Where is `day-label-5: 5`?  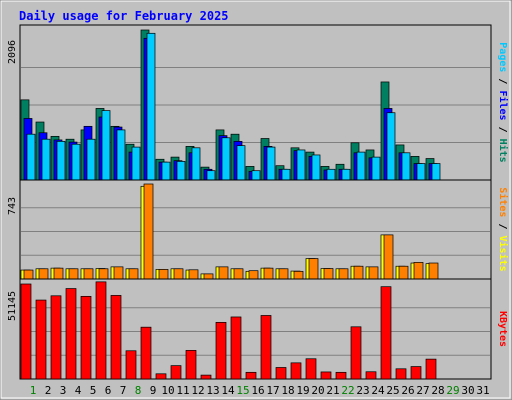
day-label-5: 5 is located at coordinates (93, 390).